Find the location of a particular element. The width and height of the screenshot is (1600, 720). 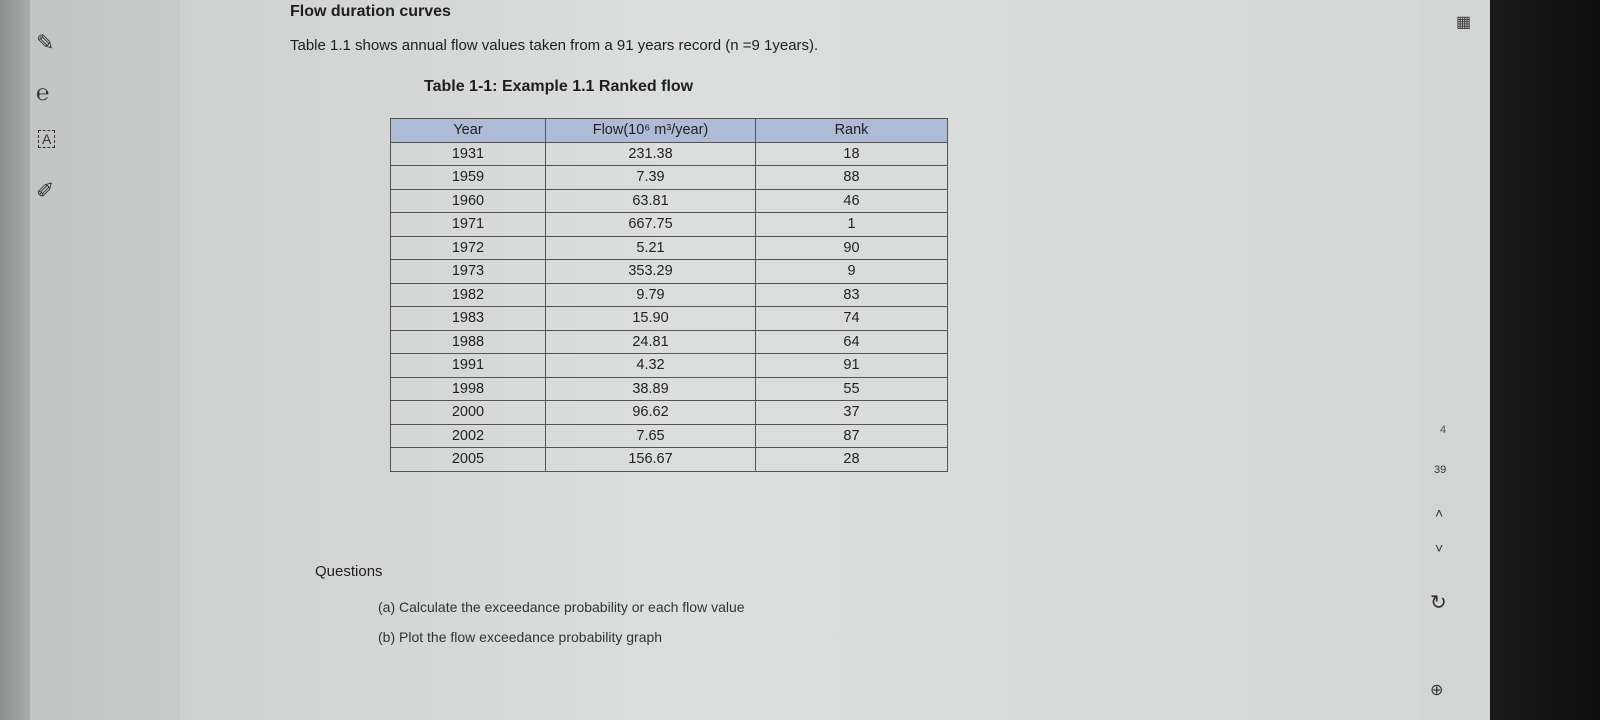

screen-bezel is located at coordinates (1545, 360).